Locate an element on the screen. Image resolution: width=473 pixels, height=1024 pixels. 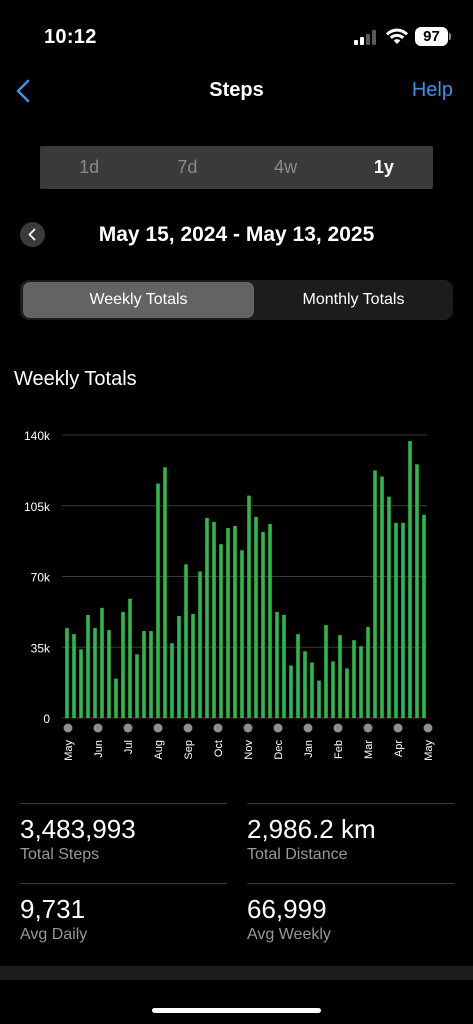
back-chevron-icon is located at coordinates (24, 91).